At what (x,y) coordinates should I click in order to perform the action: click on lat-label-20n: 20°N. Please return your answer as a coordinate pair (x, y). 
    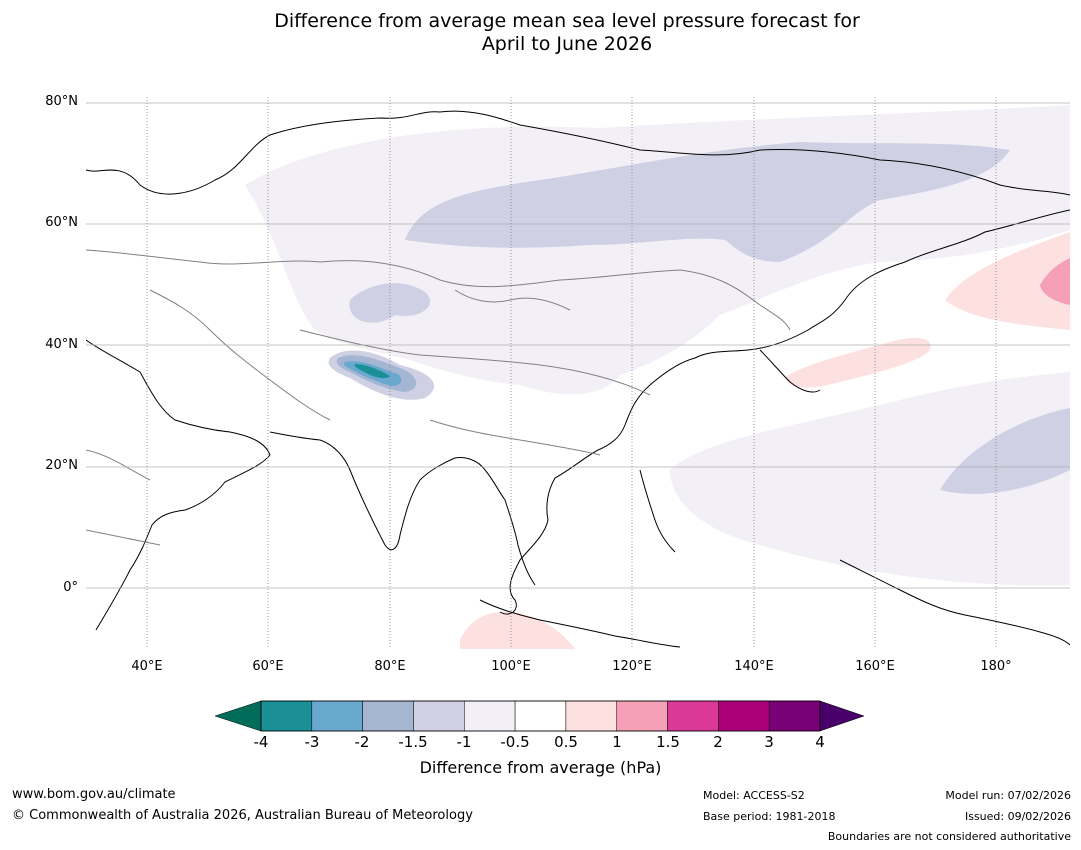
    Looking at the image, I should click on (61, 465).